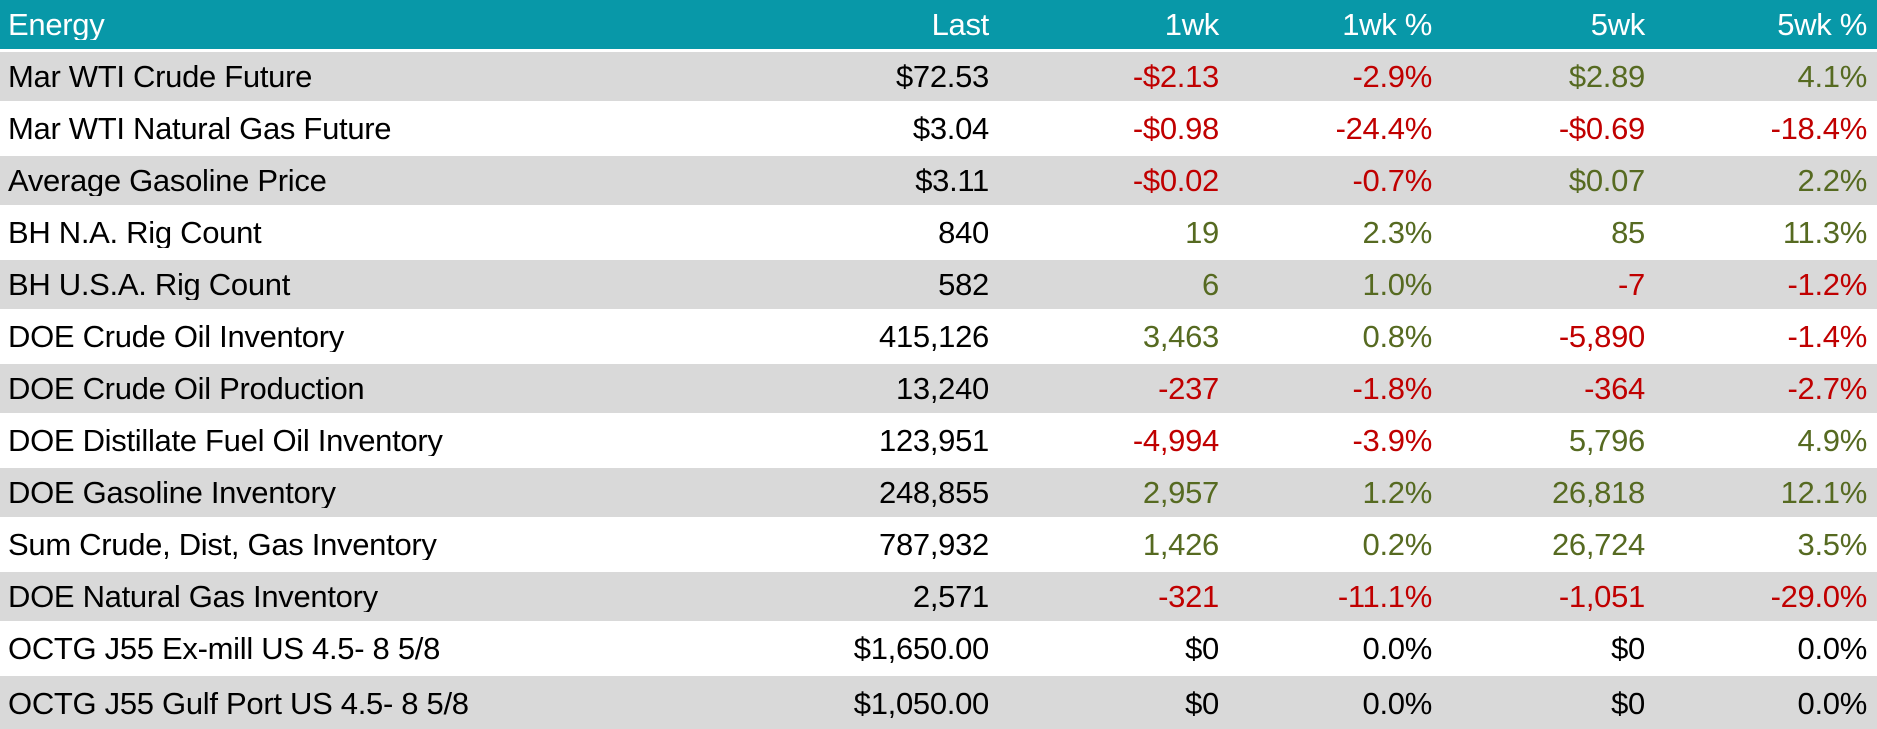 Image resolution: width=1877 pixels, height=729 pixels. What do you see at coordinates (1824, 232) in the screenshot?
I see `cell-5wk-pct: 11.3%` at bounding box center [1824, 232].